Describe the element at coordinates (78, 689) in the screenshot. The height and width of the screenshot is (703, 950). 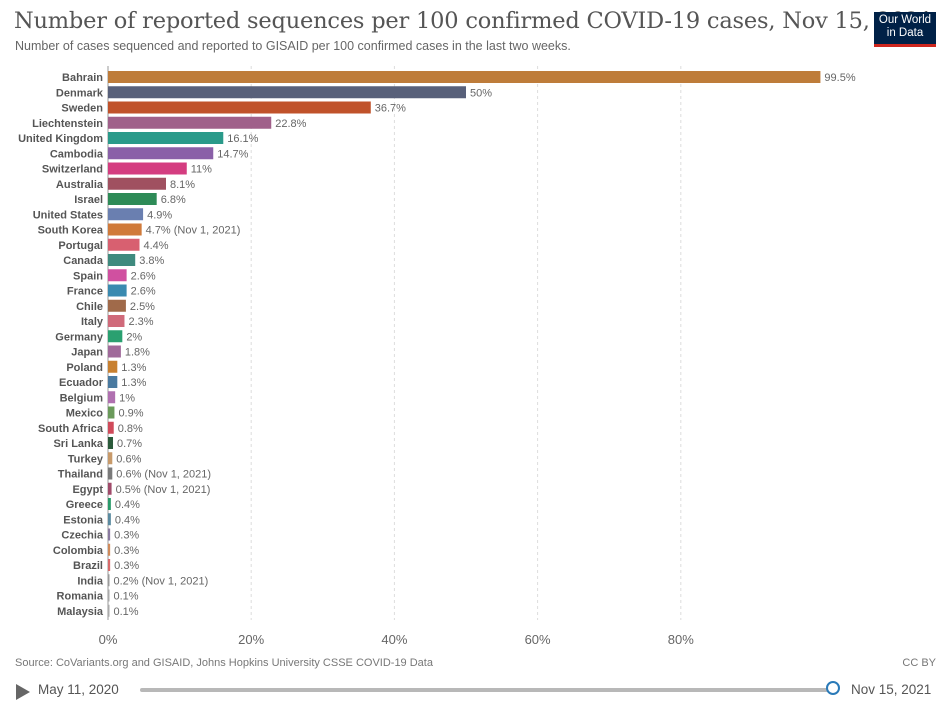
I see `timeline-start-date: May 11, 2020` at that location.